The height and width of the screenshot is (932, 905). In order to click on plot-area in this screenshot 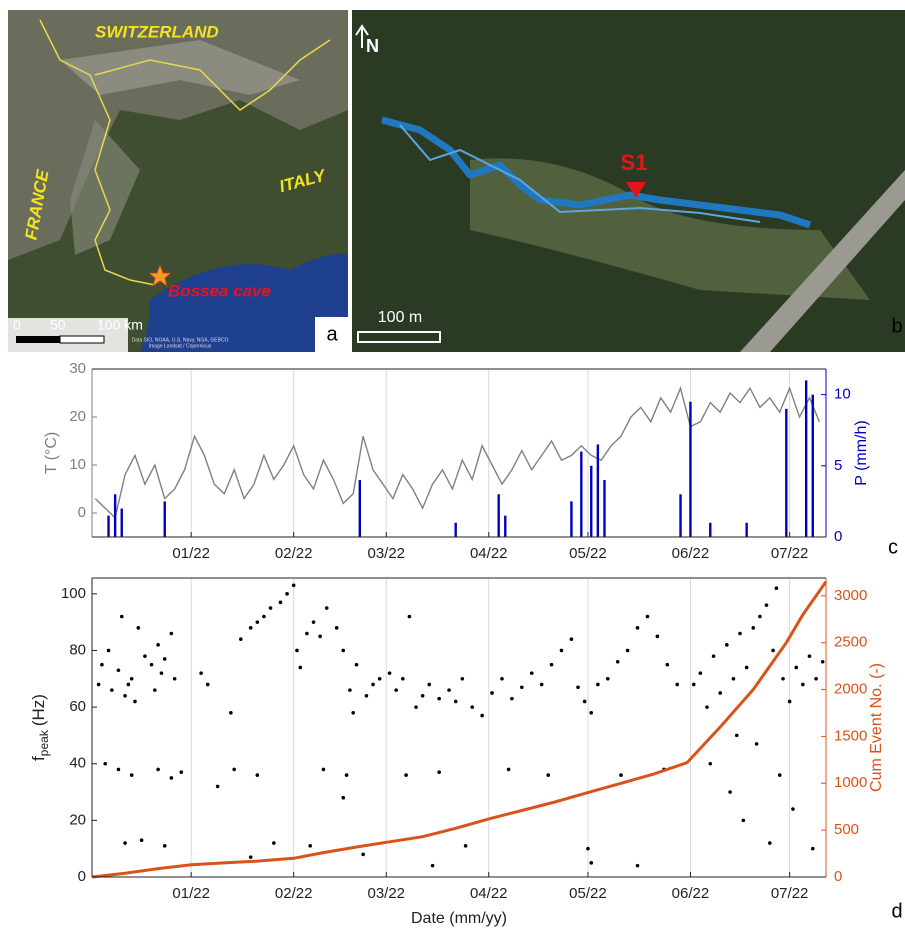, I will do `click(459, 453)`.